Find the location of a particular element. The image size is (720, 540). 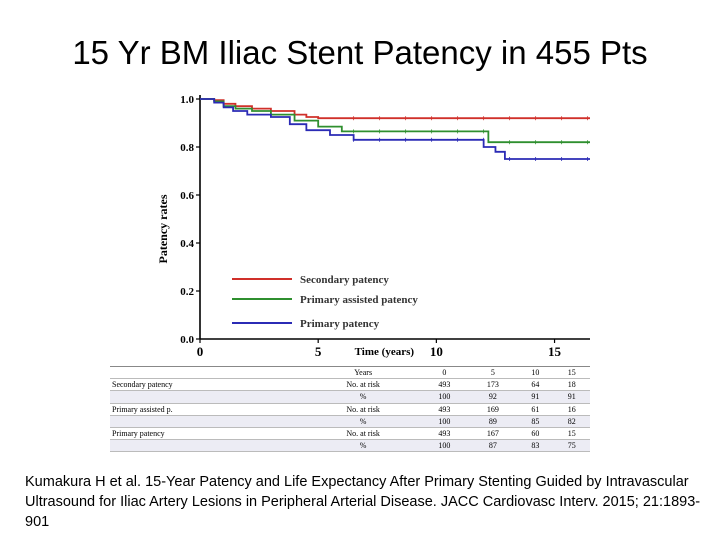

risk-table-row: % 100 87 83 75 is located at coordinates (350, 445).